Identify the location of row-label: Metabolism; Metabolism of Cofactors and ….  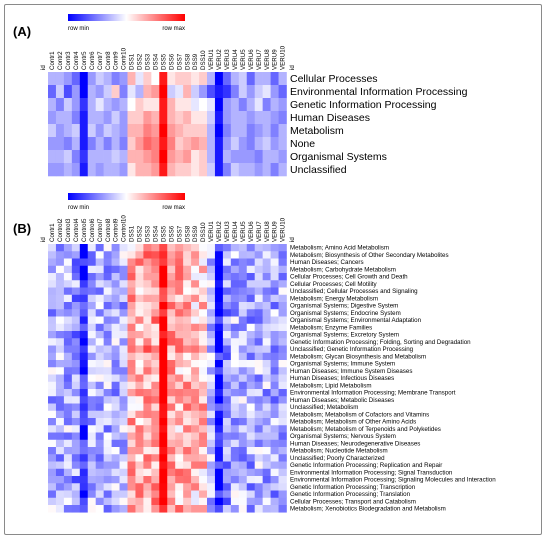
(359, 414).